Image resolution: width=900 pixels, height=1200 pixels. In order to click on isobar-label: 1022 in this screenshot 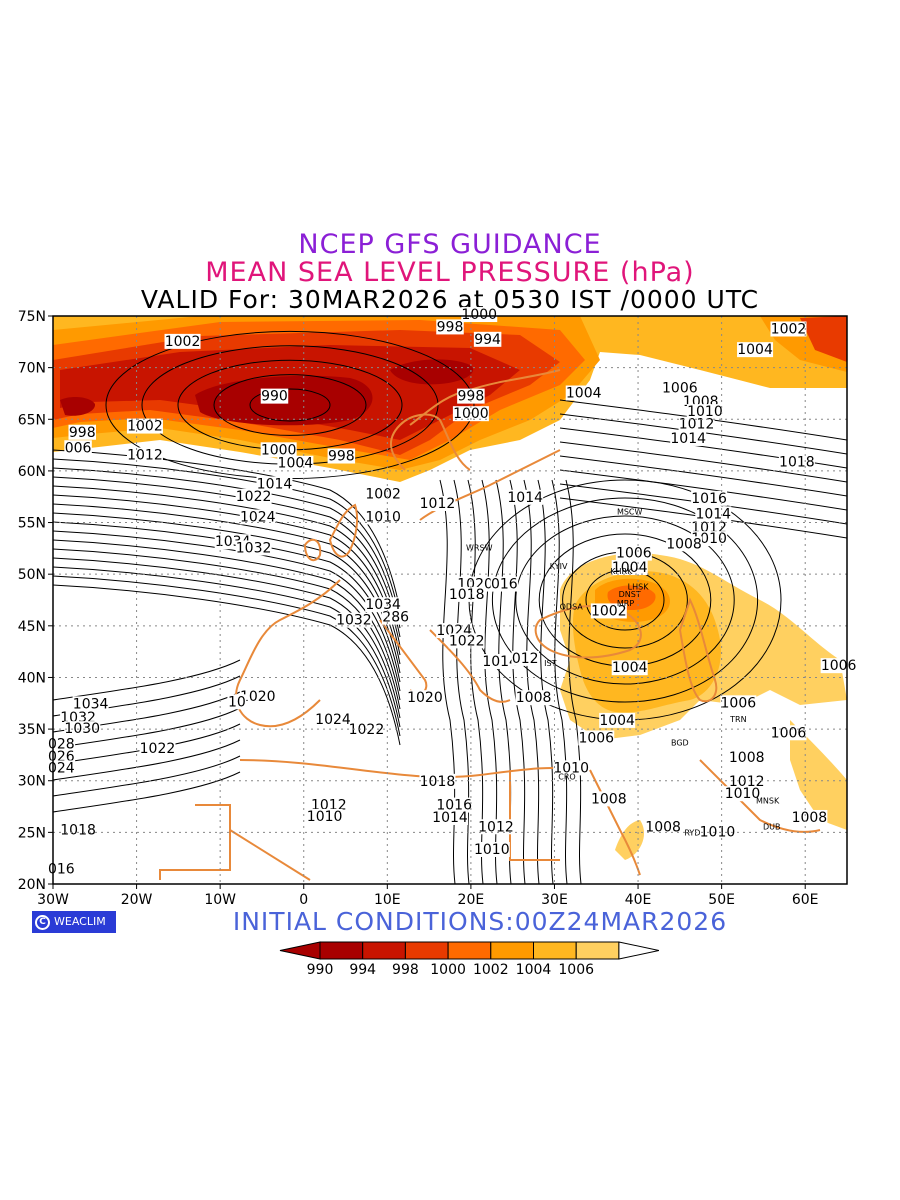, I will do `click(157, 748)`.